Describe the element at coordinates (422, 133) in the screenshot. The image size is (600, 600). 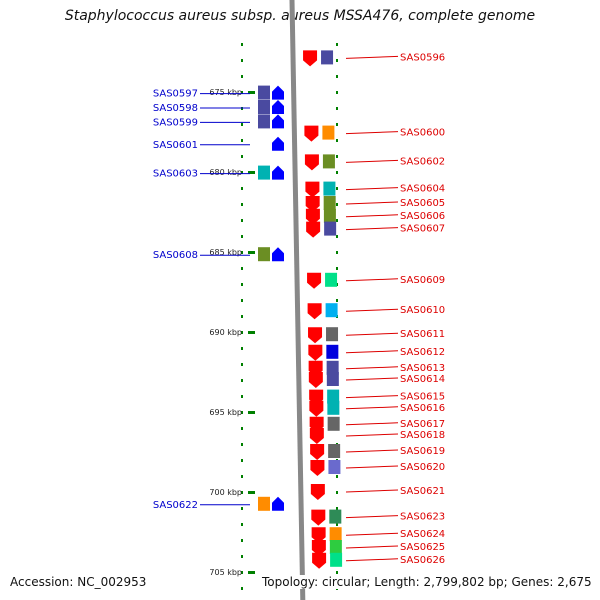
I see `gene-label-sas0600: SAS0600` at that location.